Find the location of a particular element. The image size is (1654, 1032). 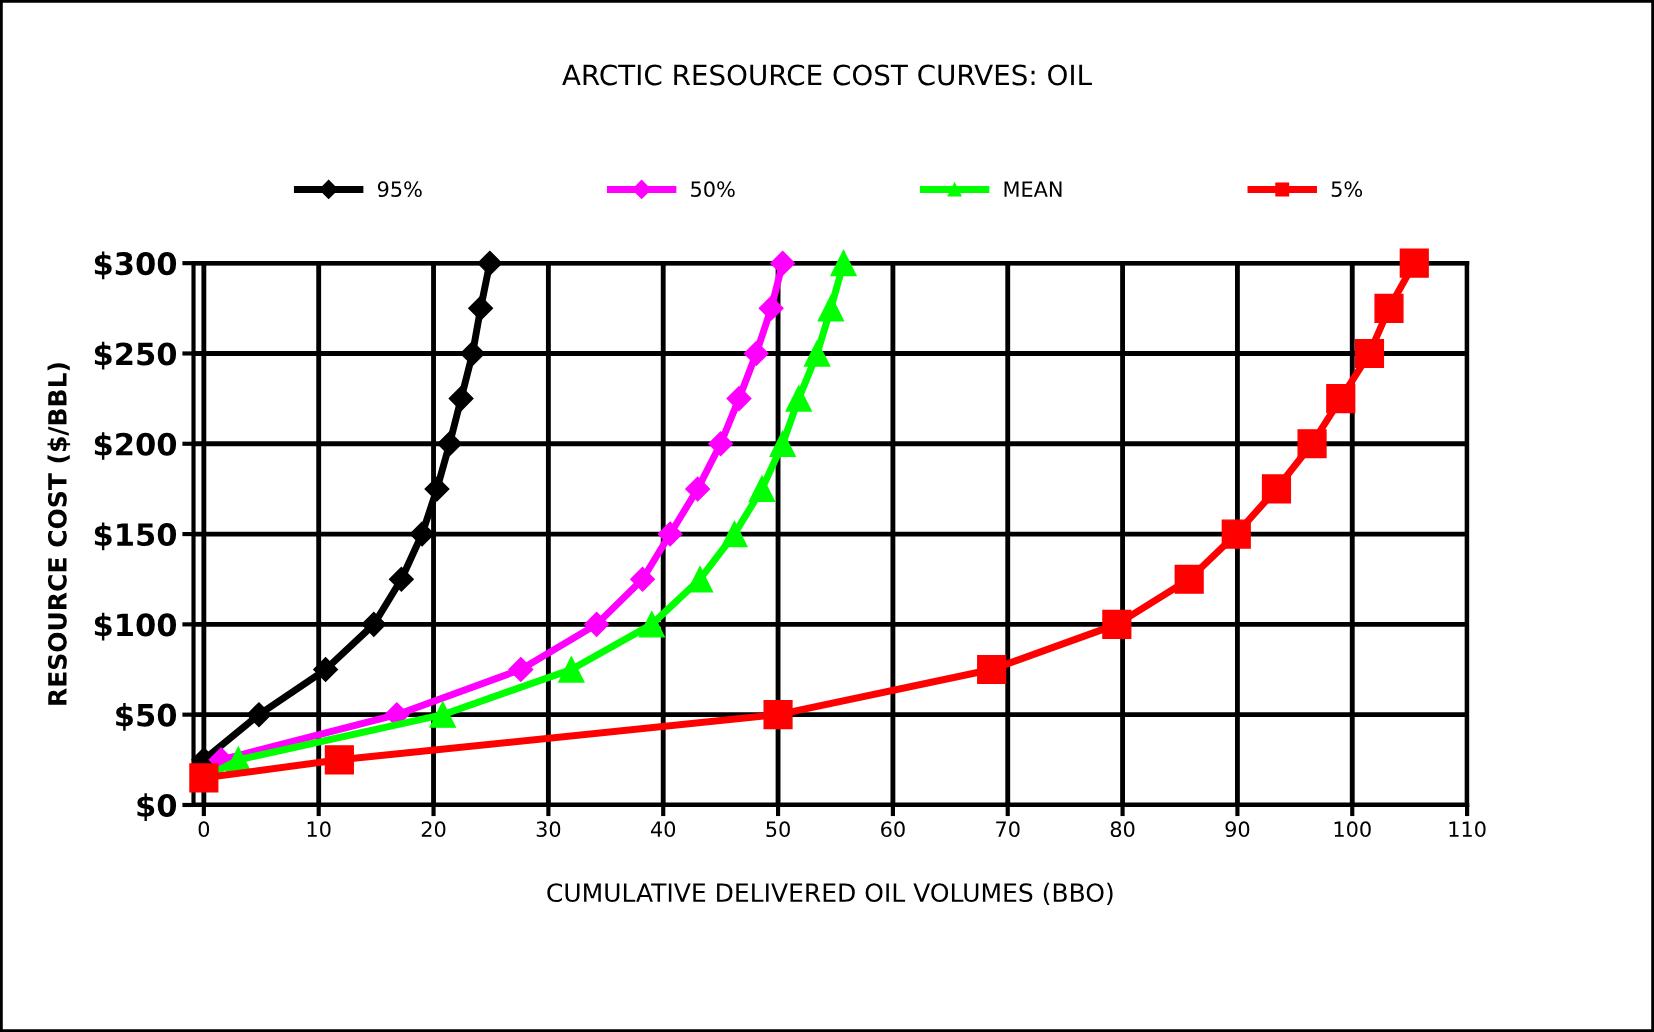

x-tick-label: 40 is located at coordinates (663, 829).